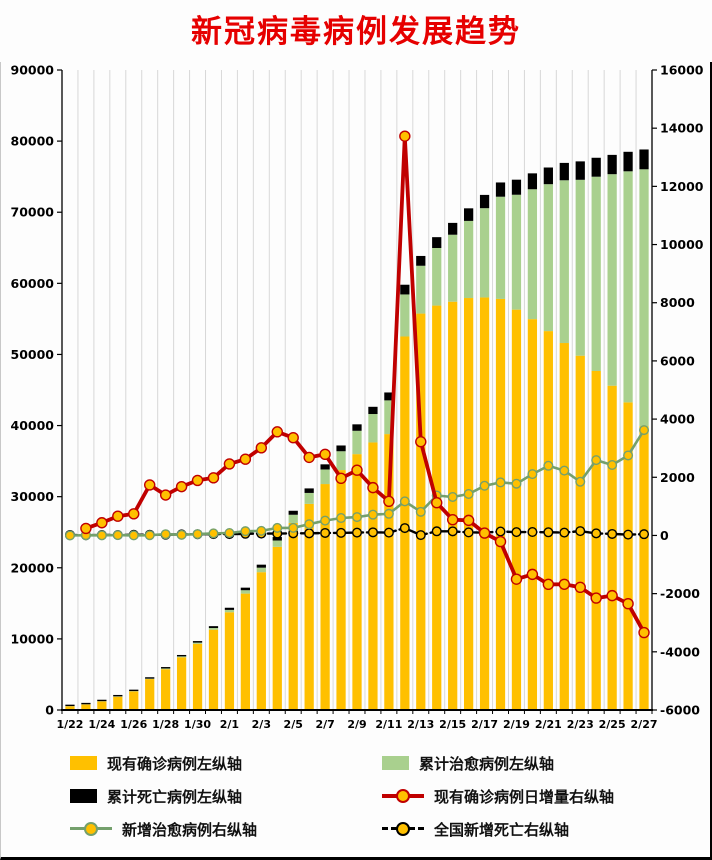 This screenshot has height=860, width=712. I want to click on legend-item-new-cured: 新增治愈病例右纵轴, so click(226, 829).